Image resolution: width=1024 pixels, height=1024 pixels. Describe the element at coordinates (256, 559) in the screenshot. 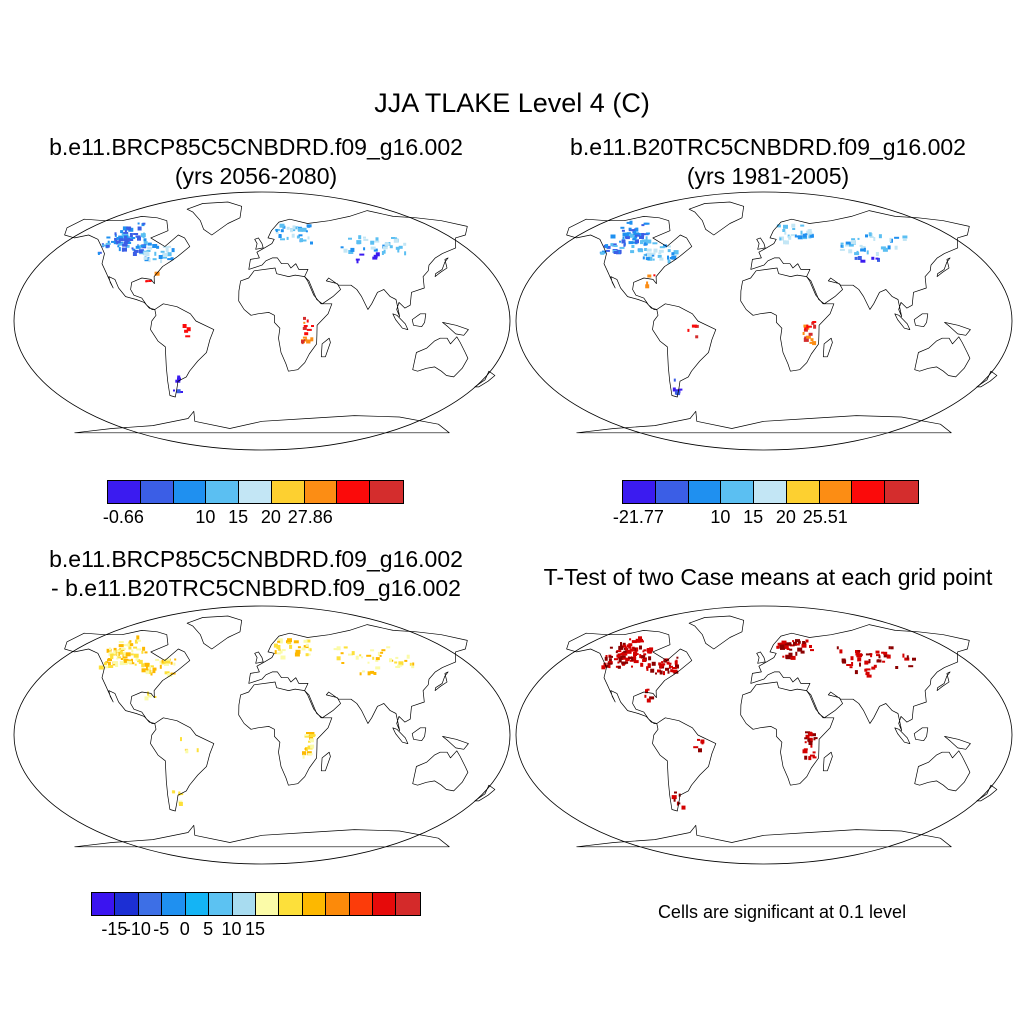

I see `panel-title-diff-line1: b.e11.BRCP85C5CNBDRD.f09_g16.002` at that location.